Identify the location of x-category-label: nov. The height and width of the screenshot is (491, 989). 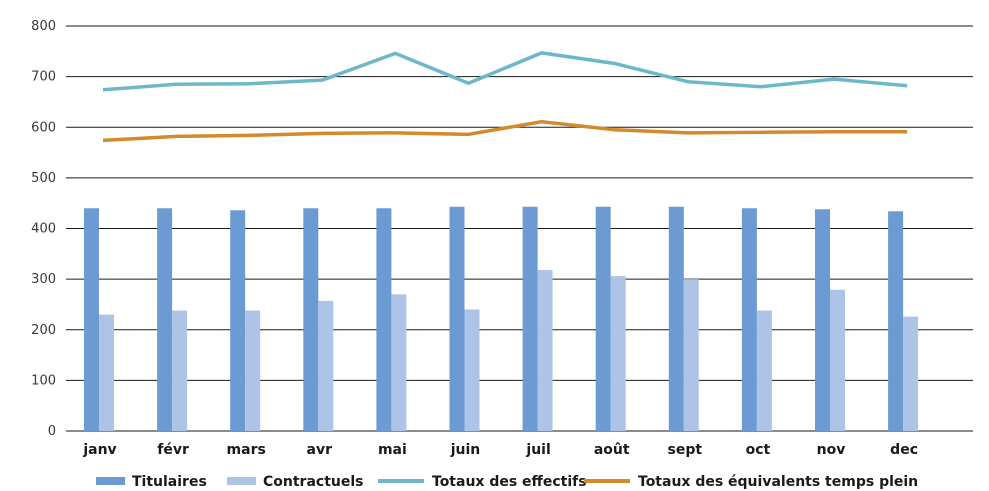
(831, 450).